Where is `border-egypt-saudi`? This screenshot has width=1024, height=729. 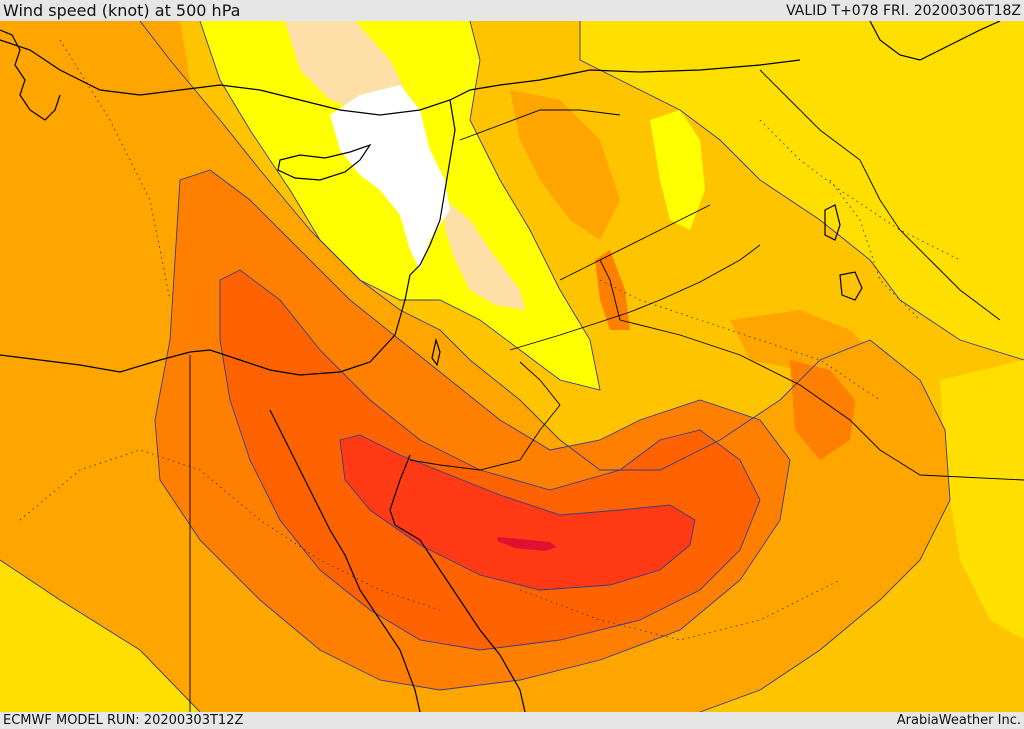
border-egypt-saudi is located at coordinates (485, 416).